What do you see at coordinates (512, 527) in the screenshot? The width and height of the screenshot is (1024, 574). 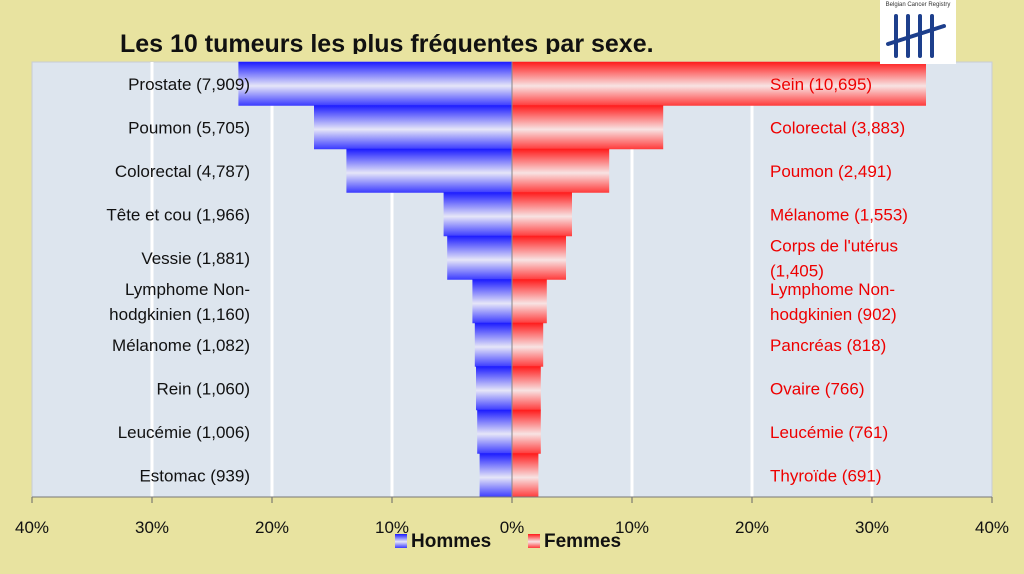 I see `x-tick-label: 0%` at bounding box center [512, 527].